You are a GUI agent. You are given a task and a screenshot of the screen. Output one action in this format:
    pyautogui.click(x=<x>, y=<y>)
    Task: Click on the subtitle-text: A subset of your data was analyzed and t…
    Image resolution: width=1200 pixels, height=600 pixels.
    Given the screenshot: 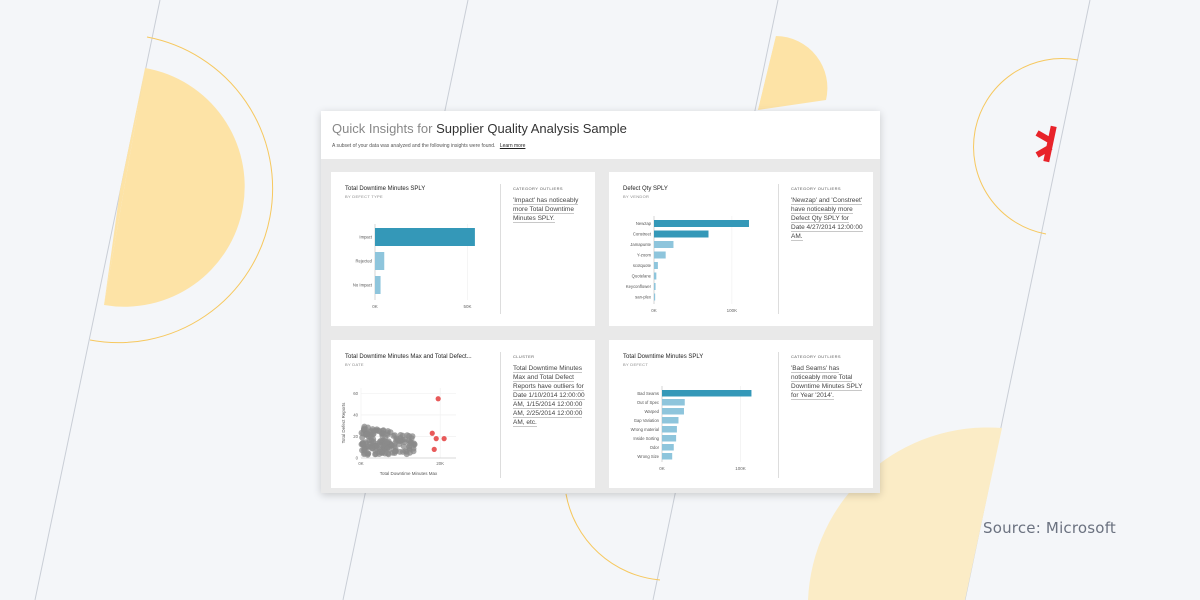 What is the action you would take?
    pyautogui.click(x=414, y=146)
    